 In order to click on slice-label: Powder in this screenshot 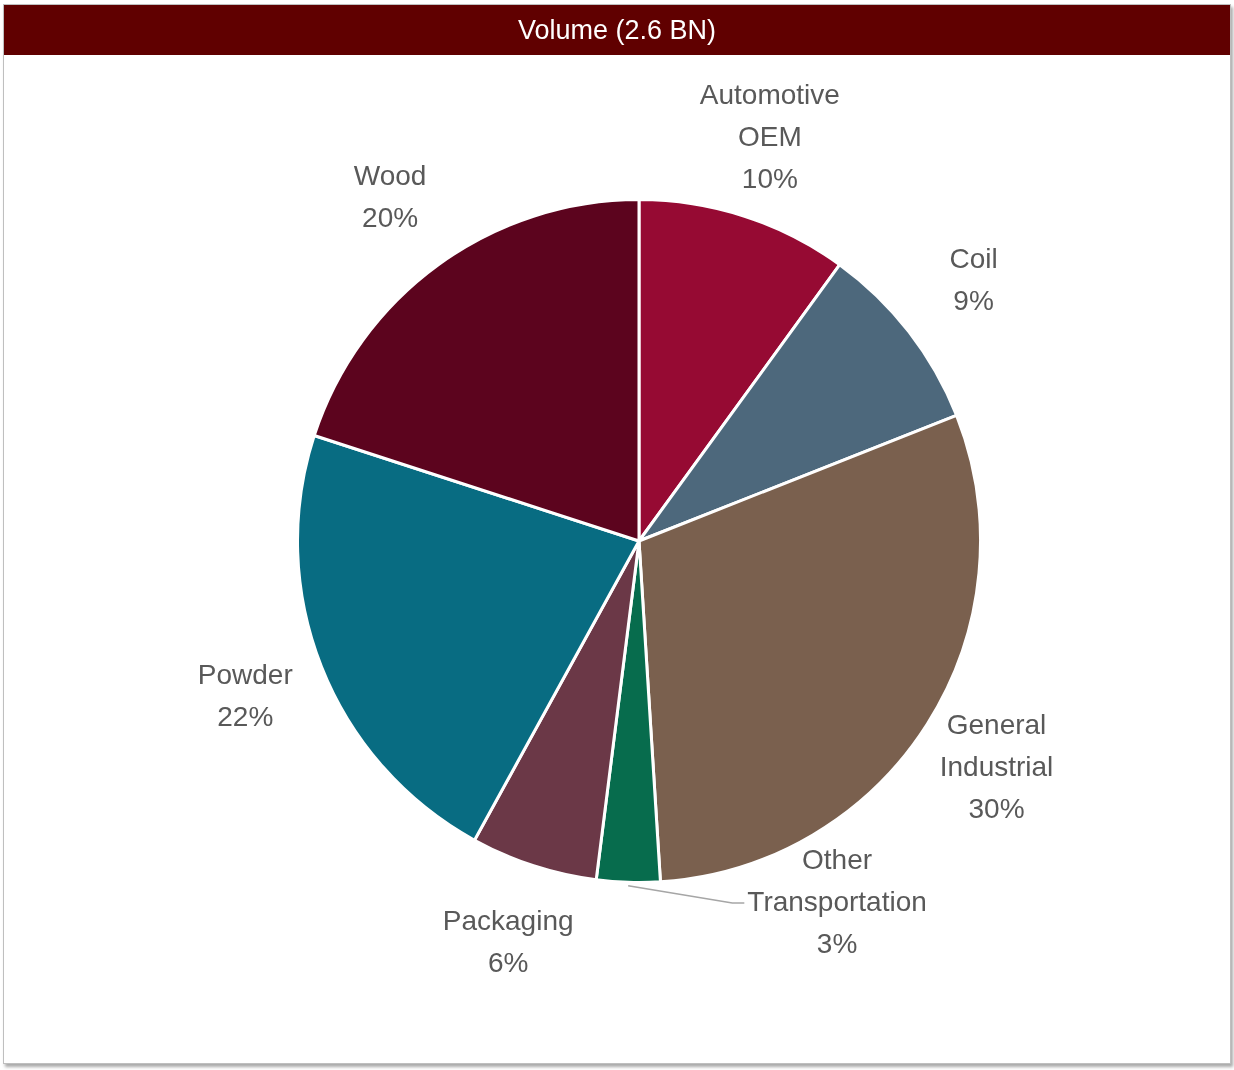, I will do `click(245, 674)`.